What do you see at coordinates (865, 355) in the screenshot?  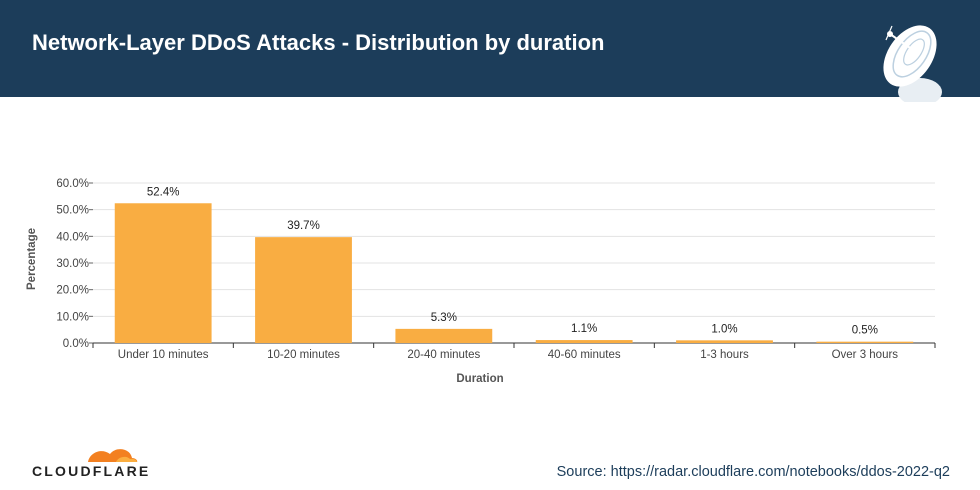 I see `x-tick-label: Over 3 hours` at bounding box center [865, 355].